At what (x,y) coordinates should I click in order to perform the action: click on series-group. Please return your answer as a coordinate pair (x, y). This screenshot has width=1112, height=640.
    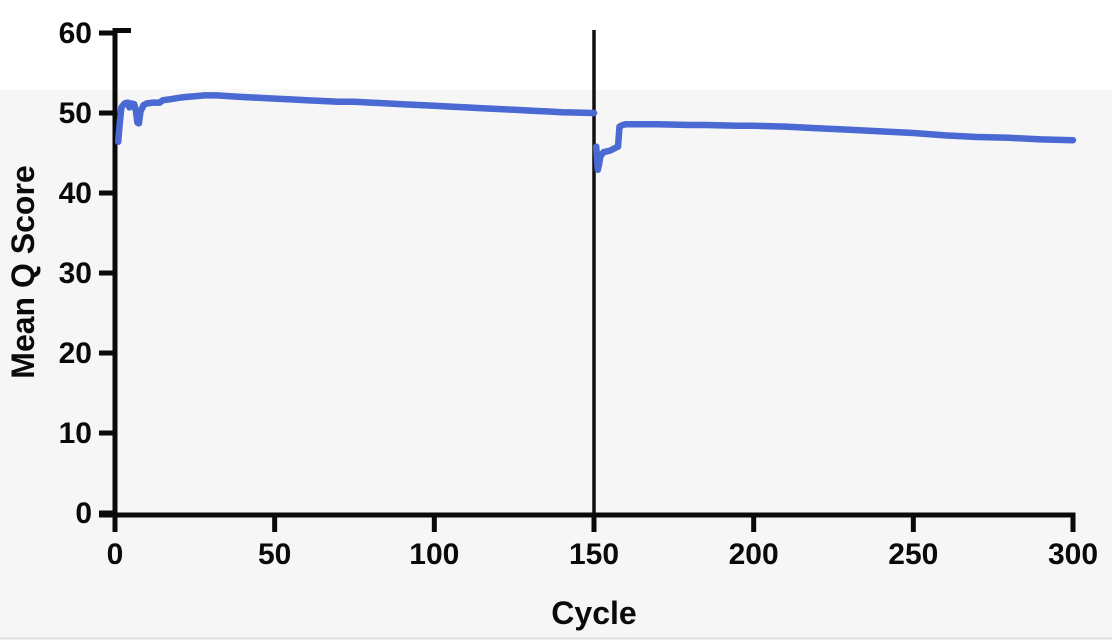
    Looking at the image, I should click on (595, 133).